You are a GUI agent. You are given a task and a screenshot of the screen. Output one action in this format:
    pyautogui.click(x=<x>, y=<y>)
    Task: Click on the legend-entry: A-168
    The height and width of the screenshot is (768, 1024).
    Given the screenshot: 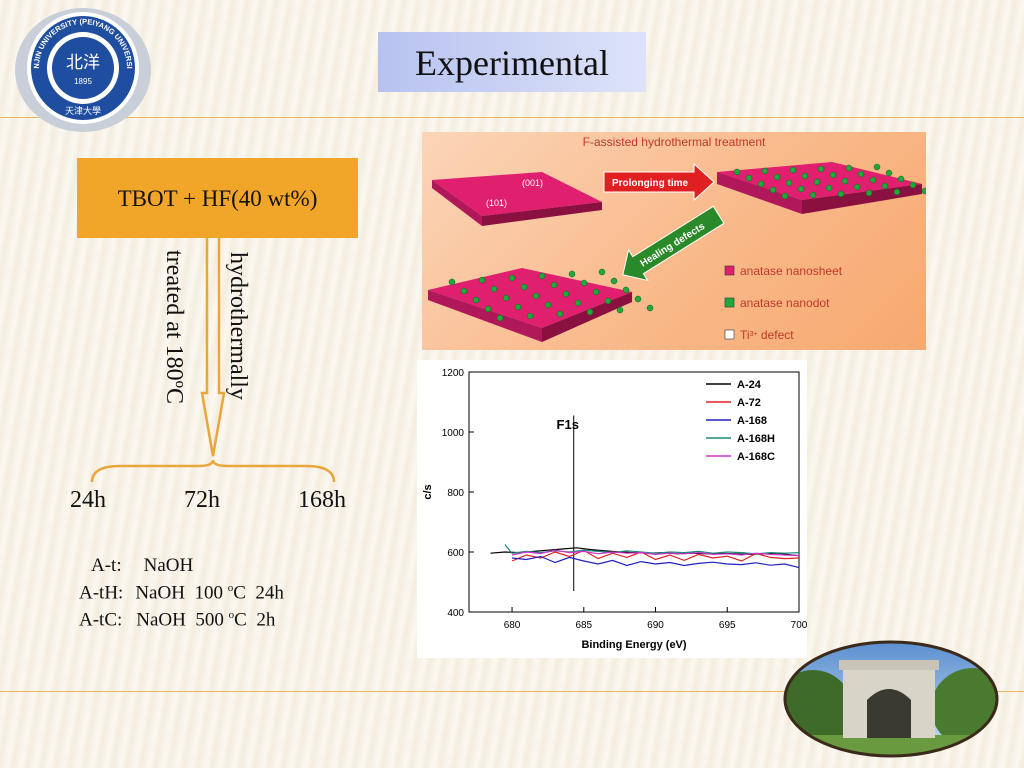 What is the action you would take?
    pyautogui.click(x=752, y=421)
    